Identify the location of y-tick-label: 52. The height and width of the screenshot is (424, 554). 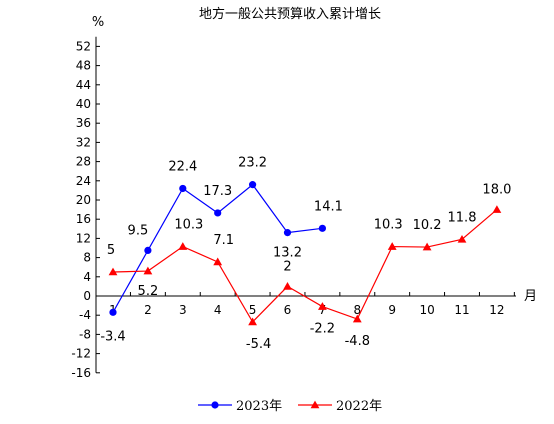
(83, 46).